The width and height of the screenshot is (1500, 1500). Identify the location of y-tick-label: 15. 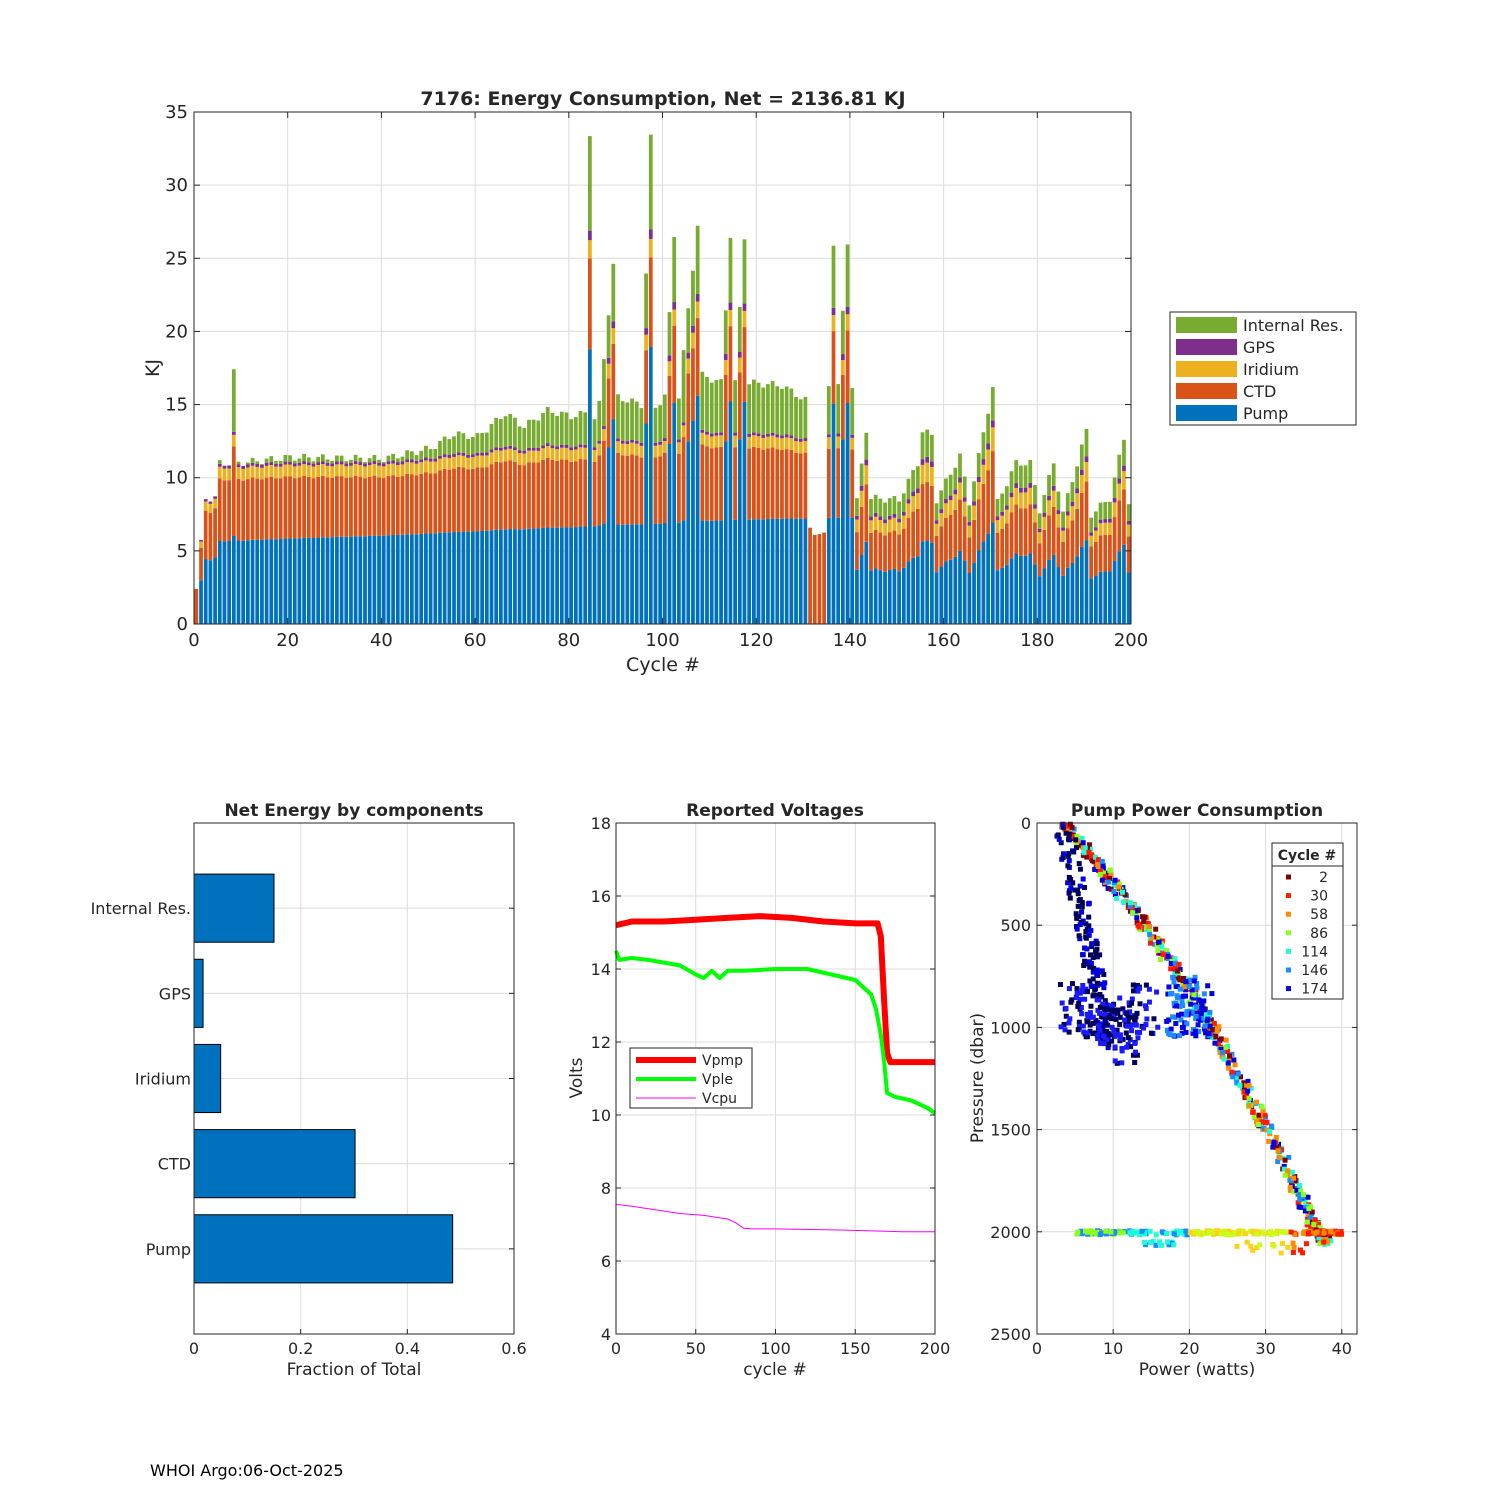
(176, 405).